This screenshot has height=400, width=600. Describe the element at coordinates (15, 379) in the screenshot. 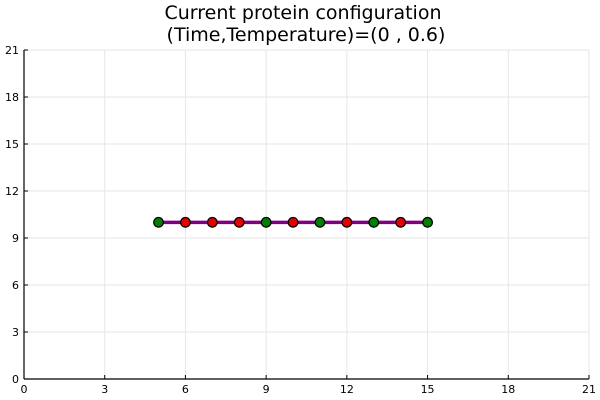

I see `y-tick-label: 0` at that location.